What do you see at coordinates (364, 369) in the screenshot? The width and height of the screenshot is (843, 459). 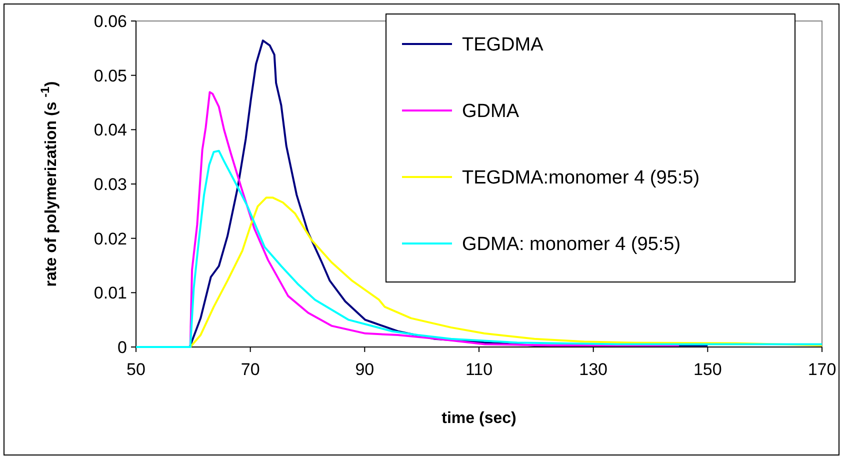 I see `x-tick-label: 90` at bounding box center [364, 369].